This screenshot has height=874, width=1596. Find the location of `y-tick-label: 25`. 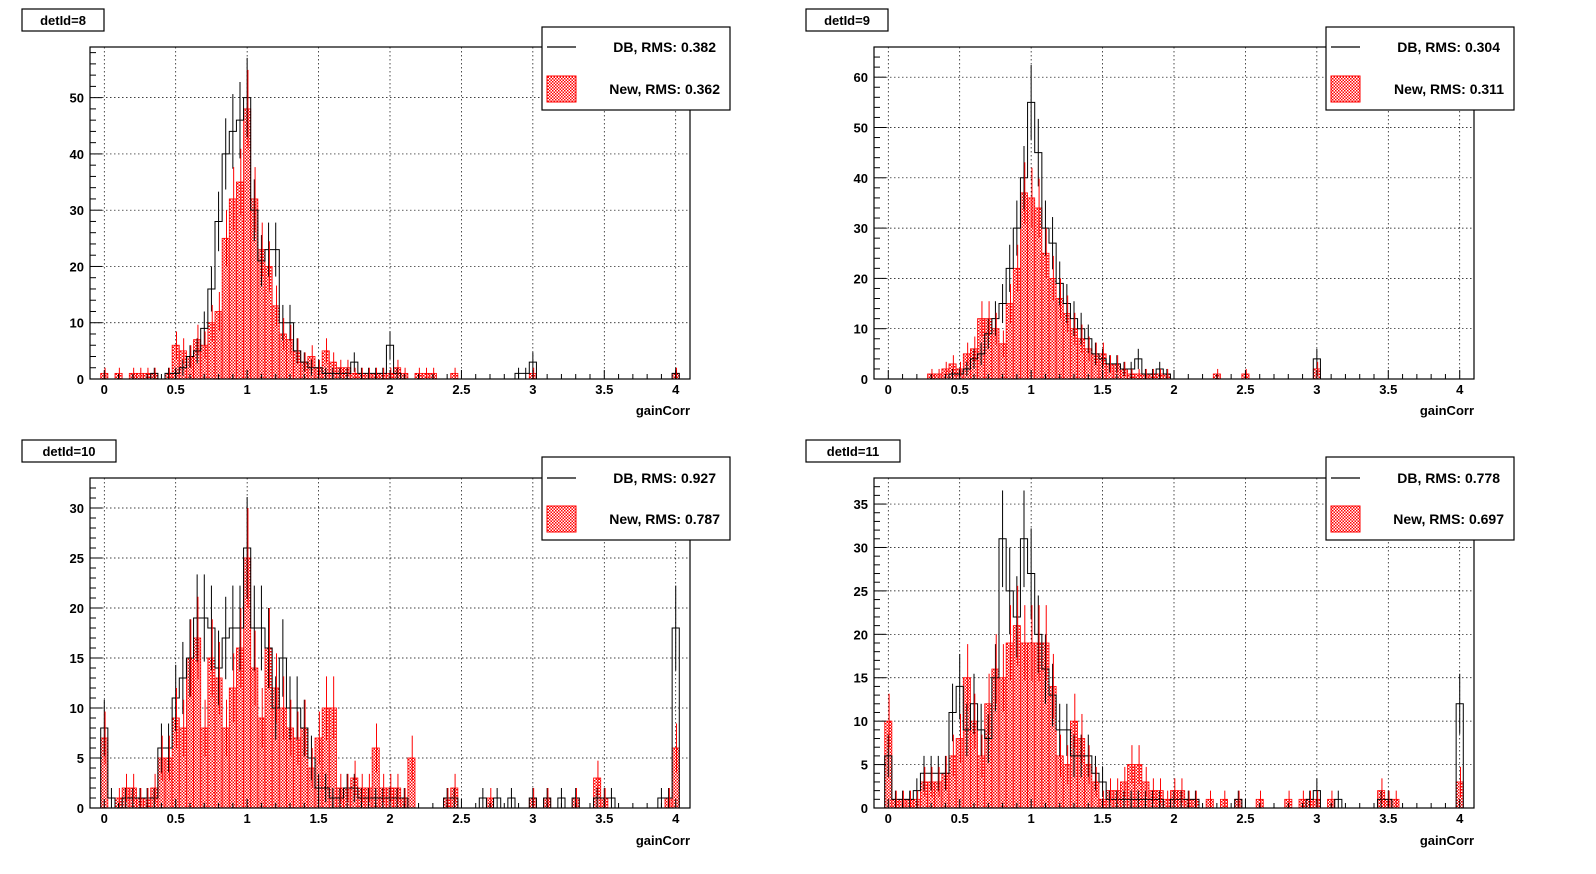

y-tick-label: 25 is located at coordinates (861, 591).